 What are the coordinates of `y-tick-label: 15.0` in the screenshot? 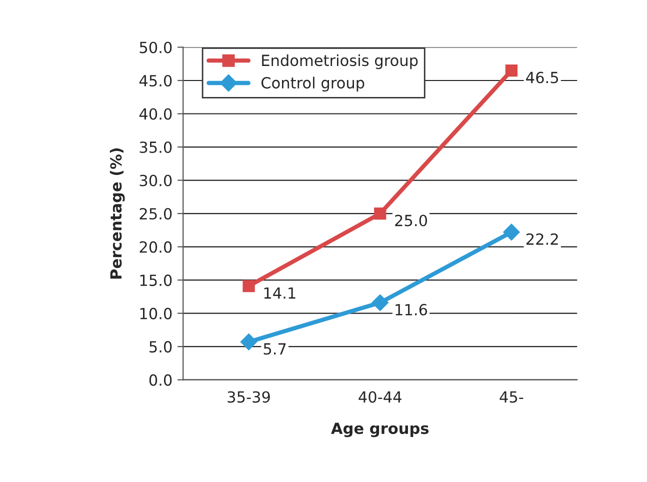 It's located at (156, 280).